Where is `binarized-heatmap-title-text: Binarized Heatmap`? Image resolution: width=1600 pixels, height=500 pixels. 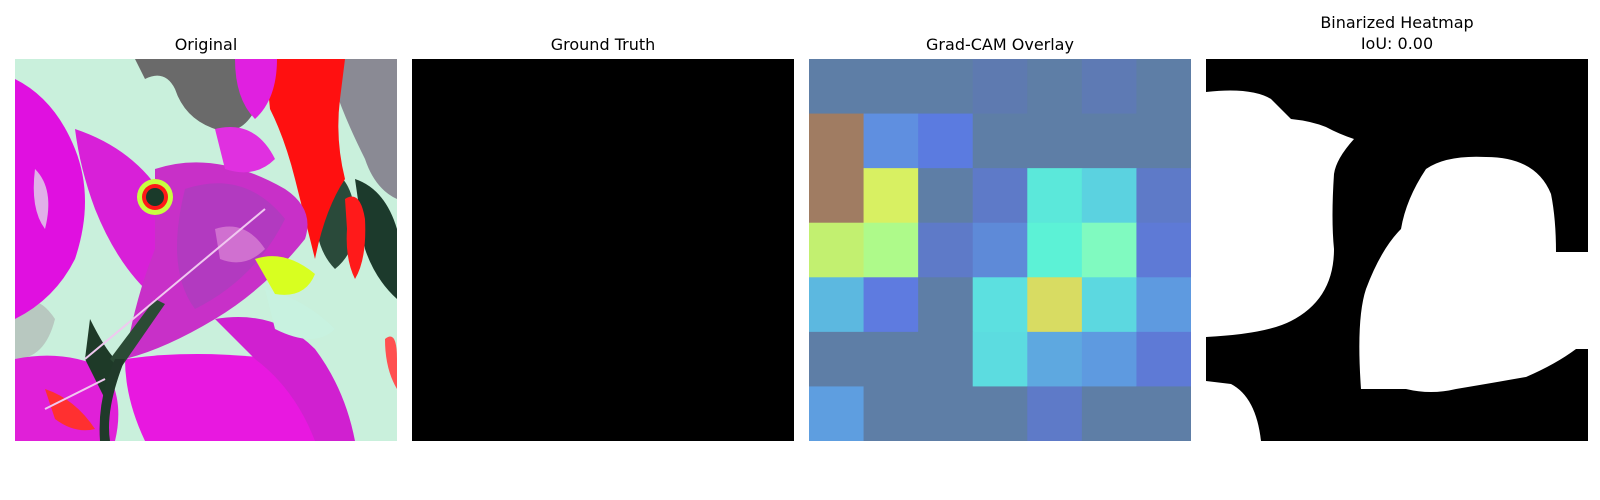 binarized-heatmap-title-text: Binarized Heatmap is located at coordinates (1397, 22).